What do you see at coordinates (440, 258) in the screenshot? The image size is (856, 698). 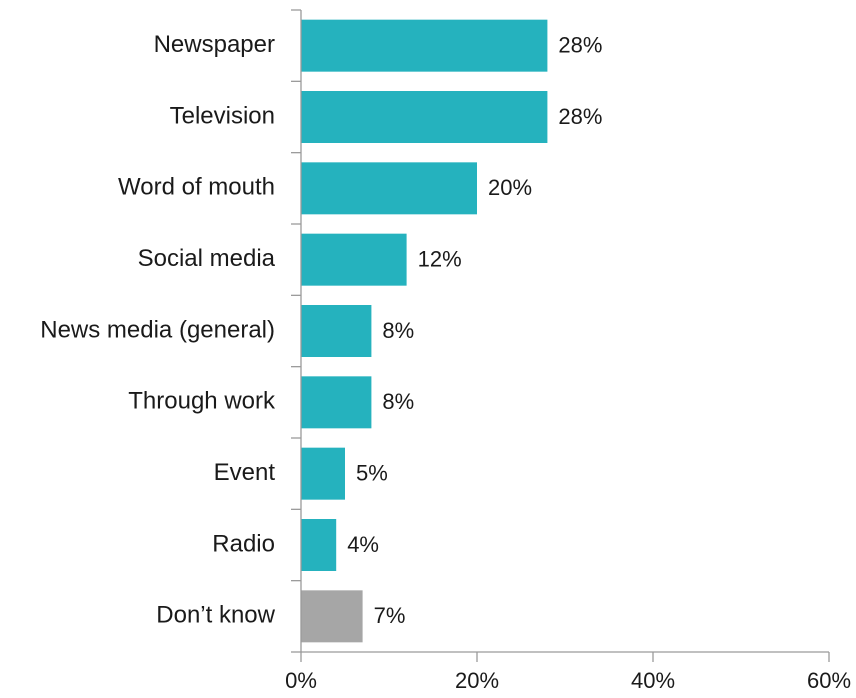 I see `value-label: 12%` at bounding box center [440, 258].